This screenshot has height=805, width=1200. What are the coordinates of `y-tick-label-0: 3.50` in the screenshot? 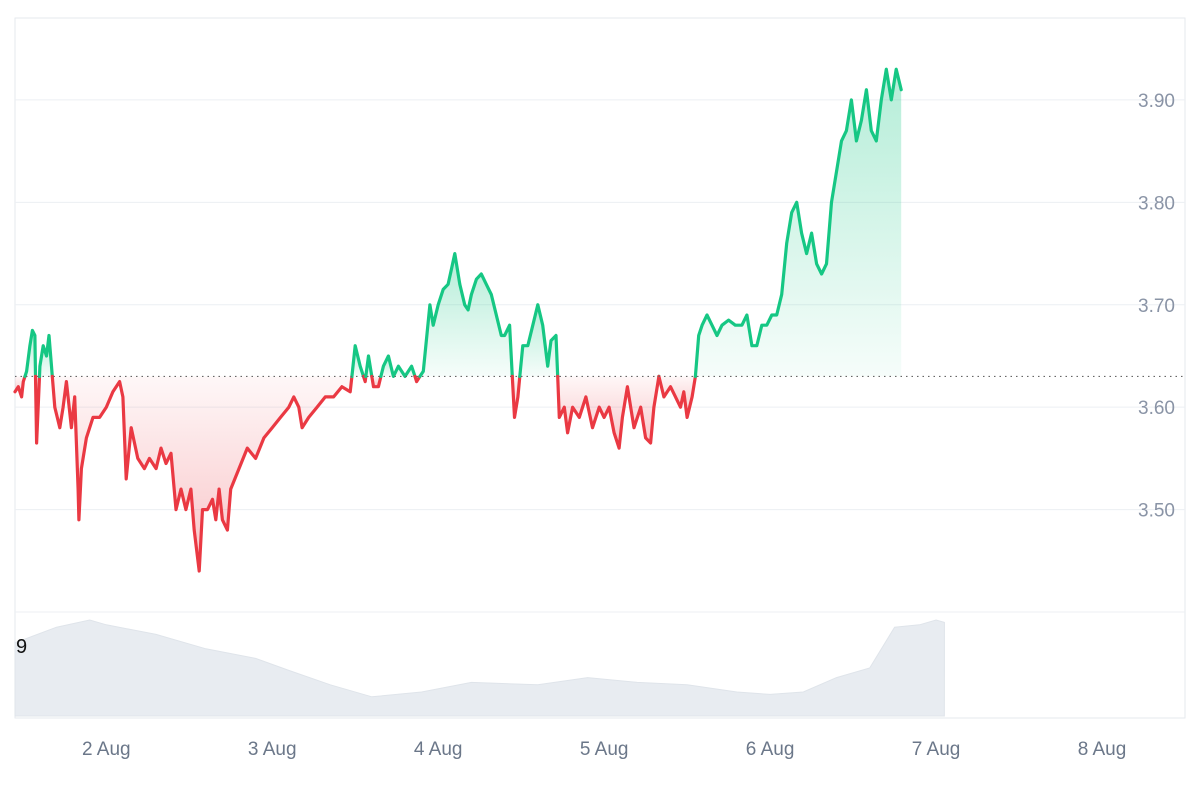 It's located at (1156, 511).